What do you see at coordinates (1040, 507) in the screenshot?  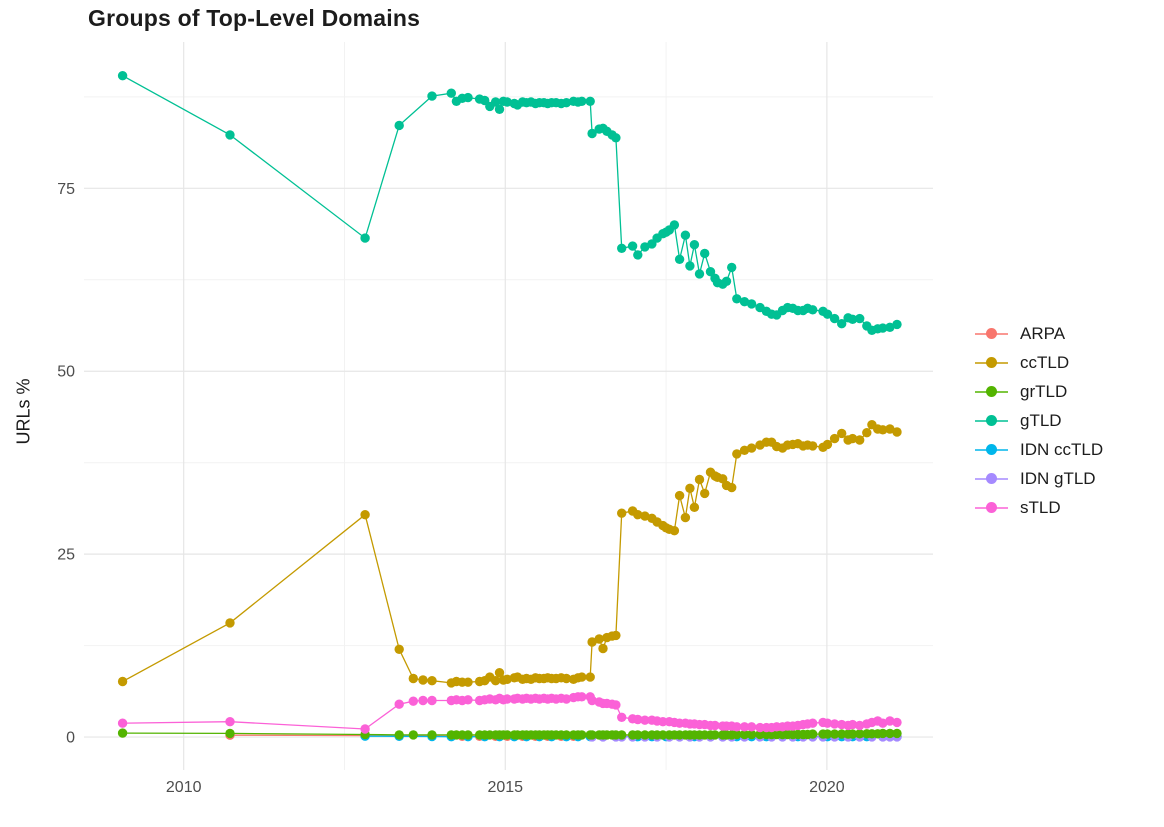 I see `legend-item-label: sTLD` at bounding box center [1040, 507].